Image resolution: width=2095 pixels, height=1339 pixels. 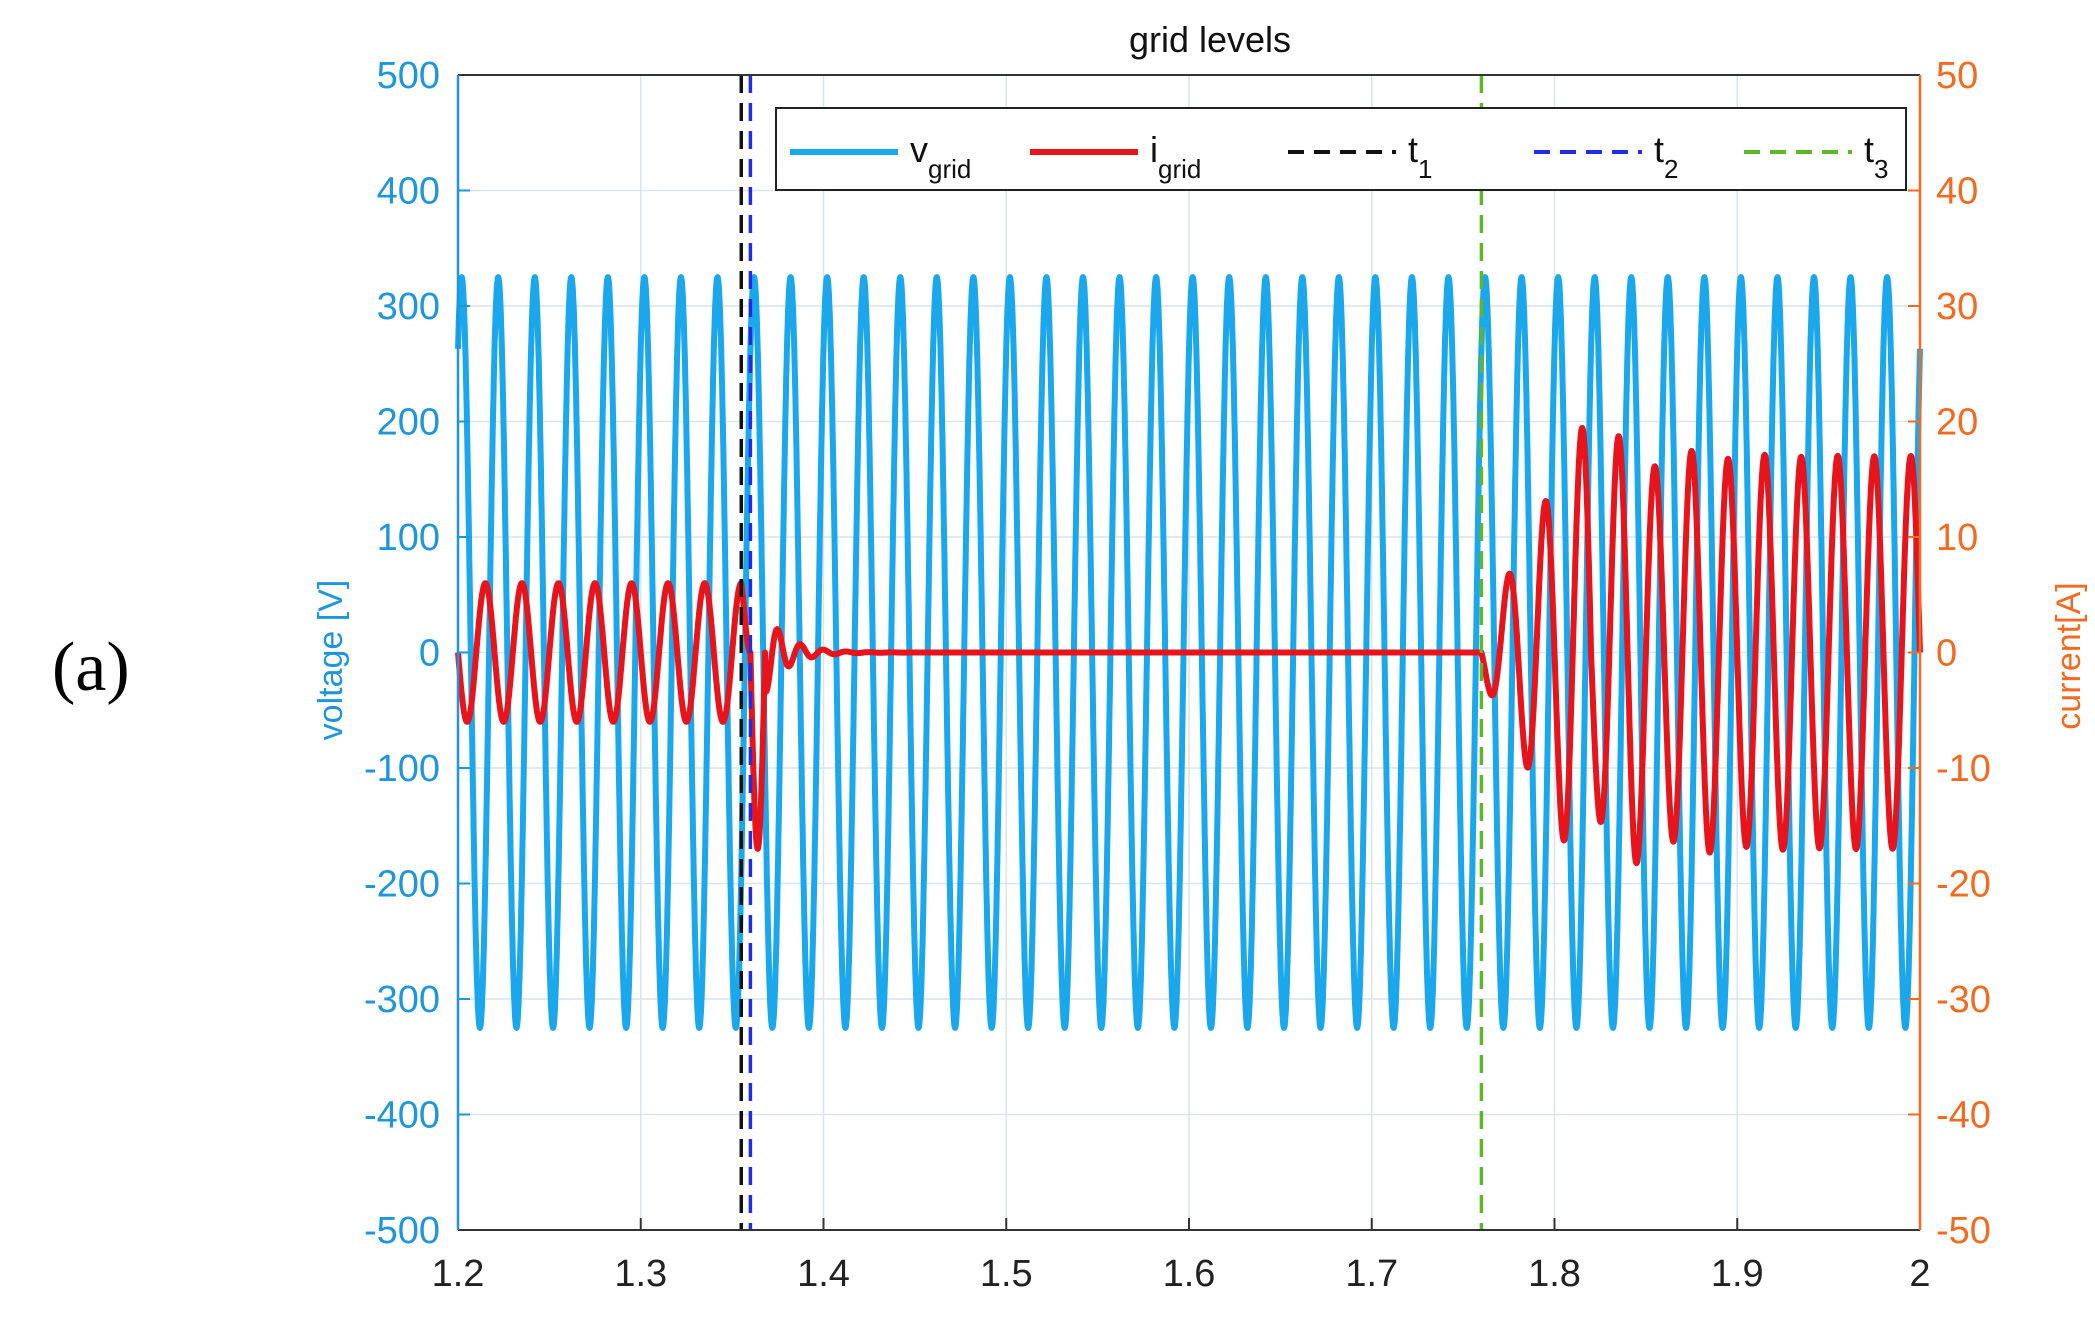 What do you see at coordinates (408, 423) in the screenshot?
I see `y-left-tick-label: 200` at bounding box center [408, 423].